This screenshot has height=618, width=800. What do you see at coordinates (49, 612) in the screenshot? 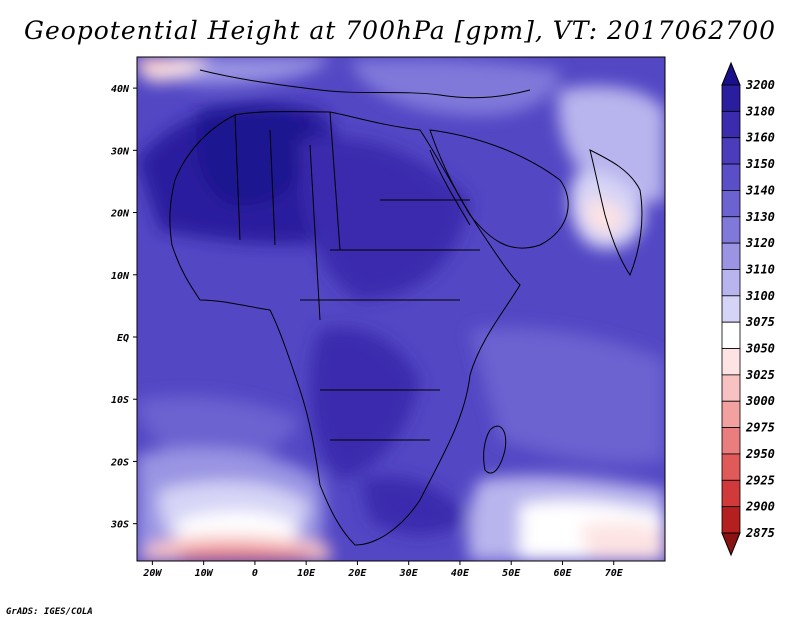
I see `grads-credit: GrADS: IGES/COLA` at bounding box center [49, 612].